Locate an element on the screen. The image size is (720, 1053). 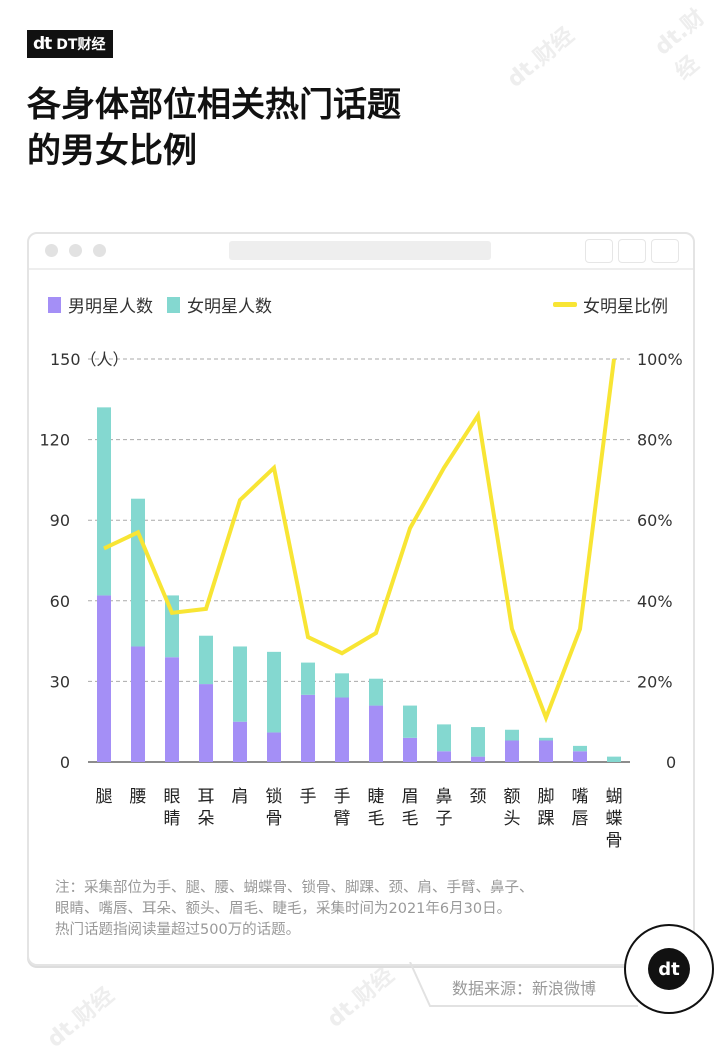
close-icon is located at coordinates (51, 250).